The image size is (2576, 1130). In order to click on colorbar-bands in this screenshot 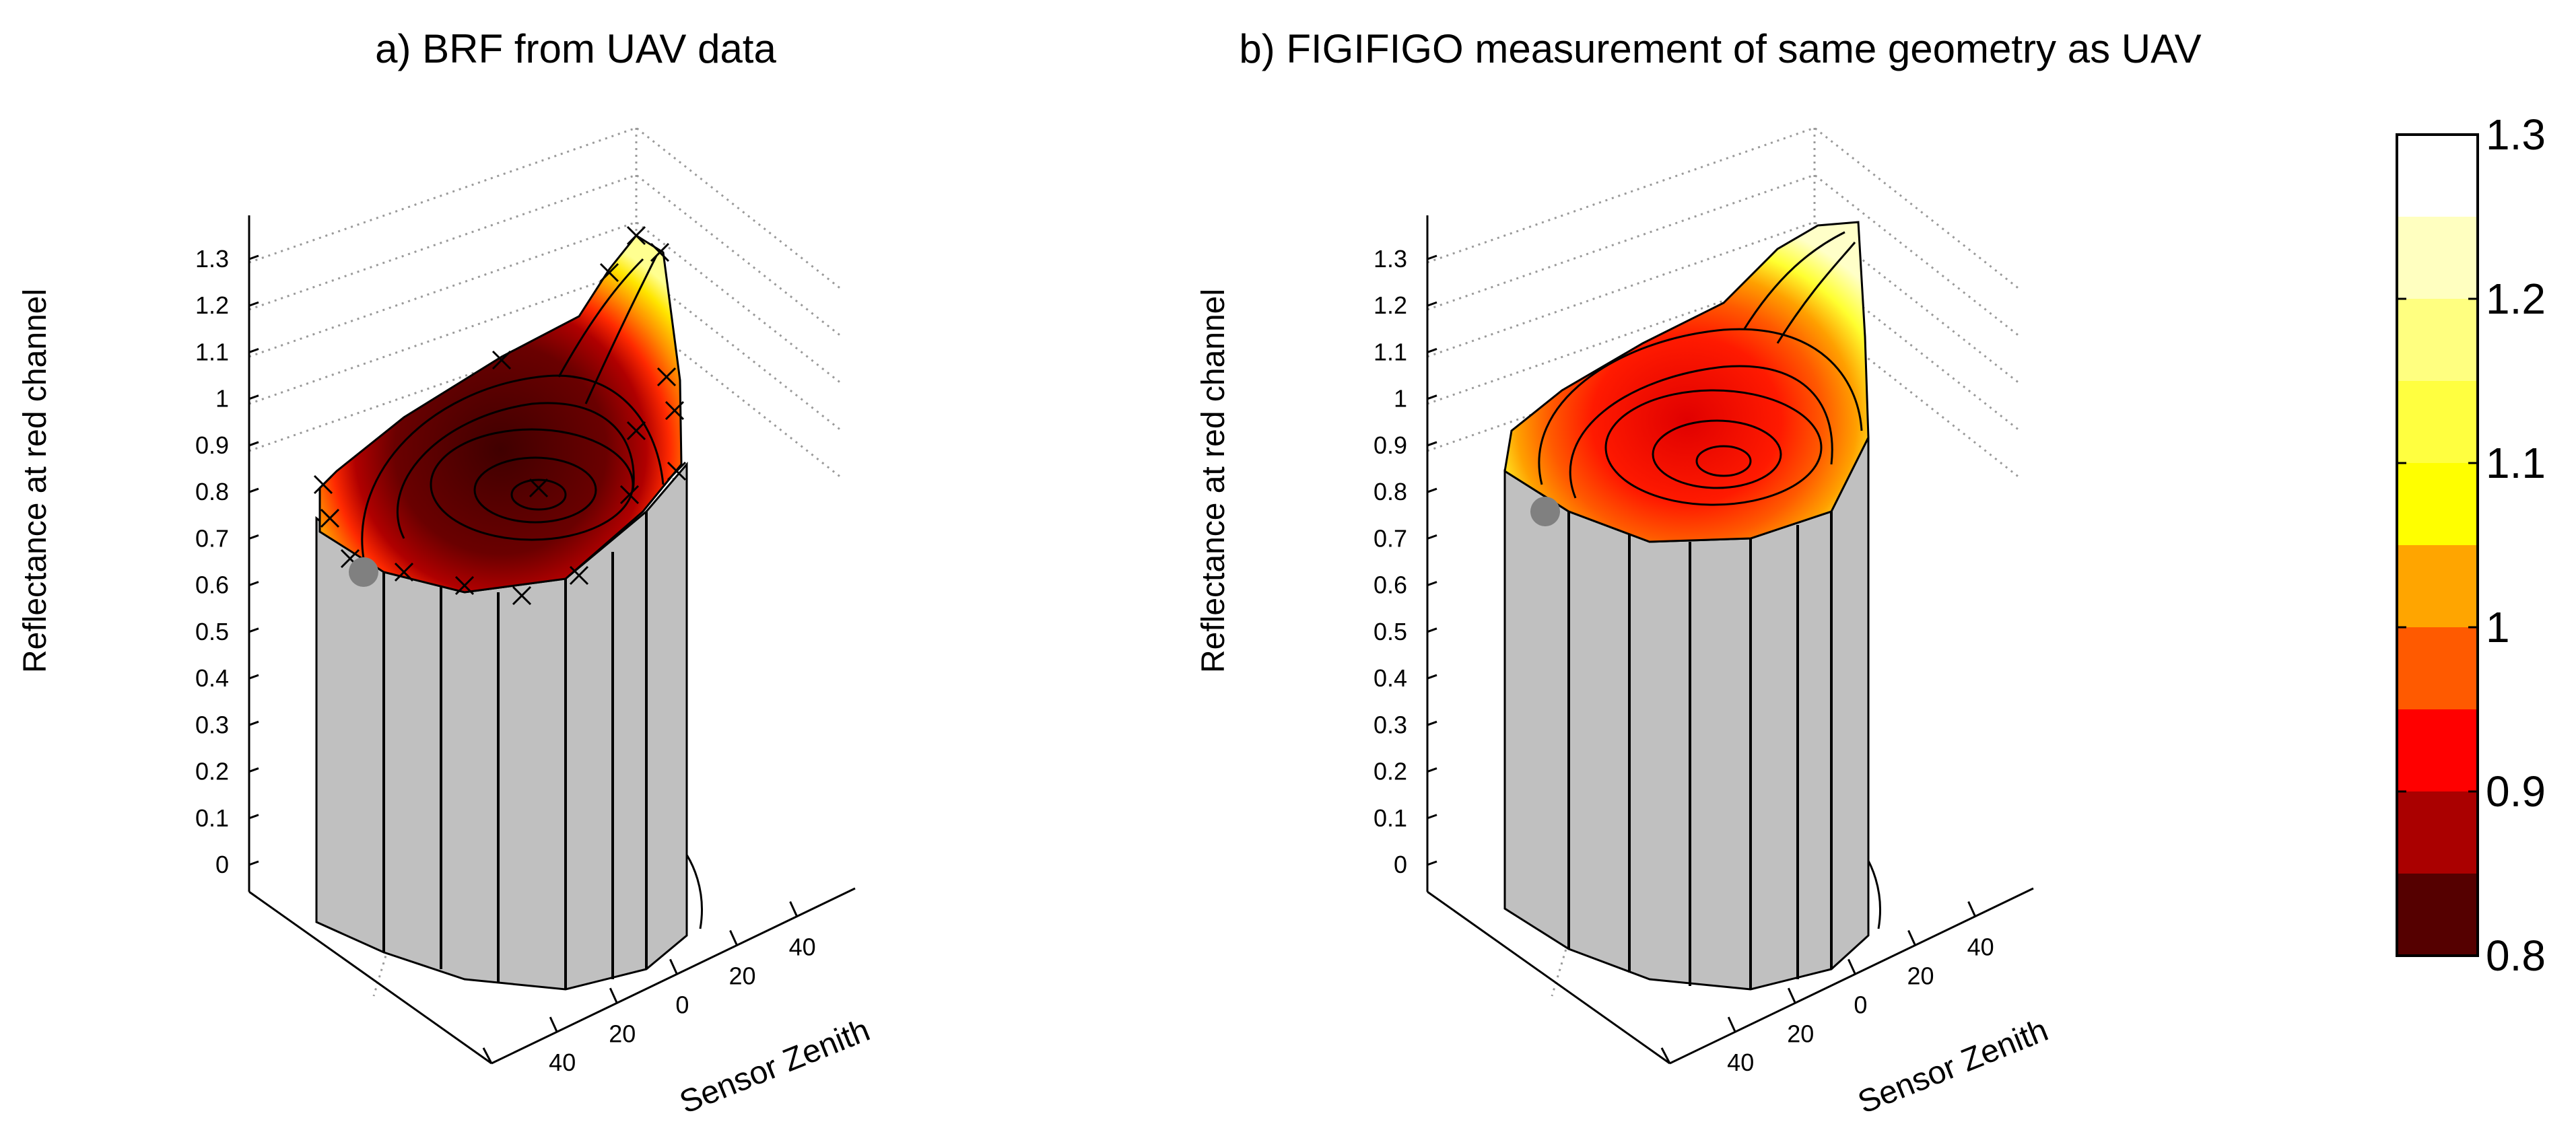, I will do `click(2437, 545)`.